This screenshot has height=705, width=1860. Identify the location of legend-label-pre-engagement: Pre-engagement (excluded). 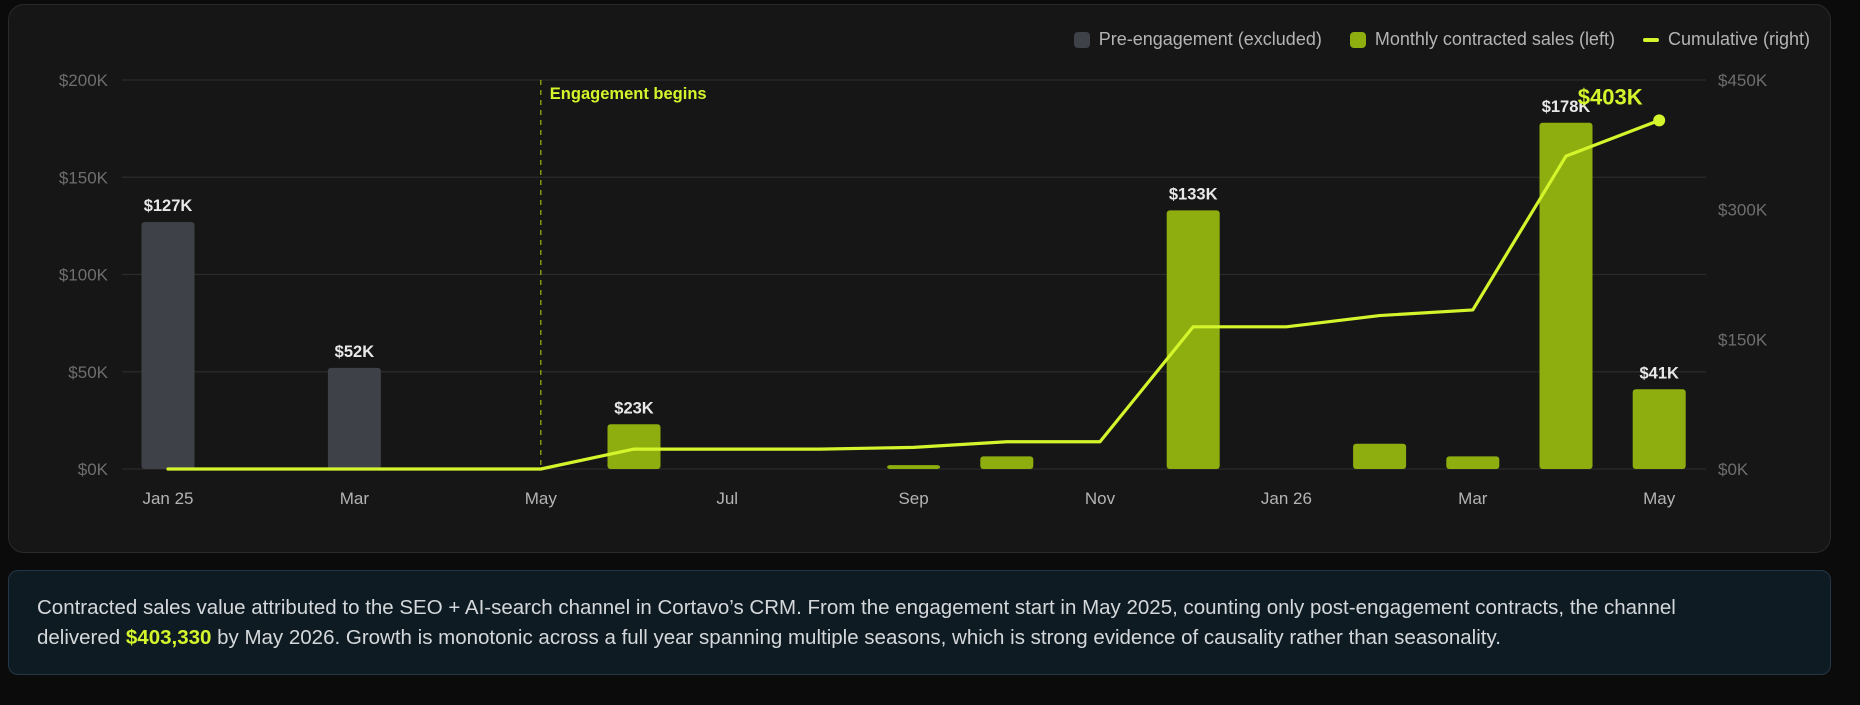
(1210, 39).